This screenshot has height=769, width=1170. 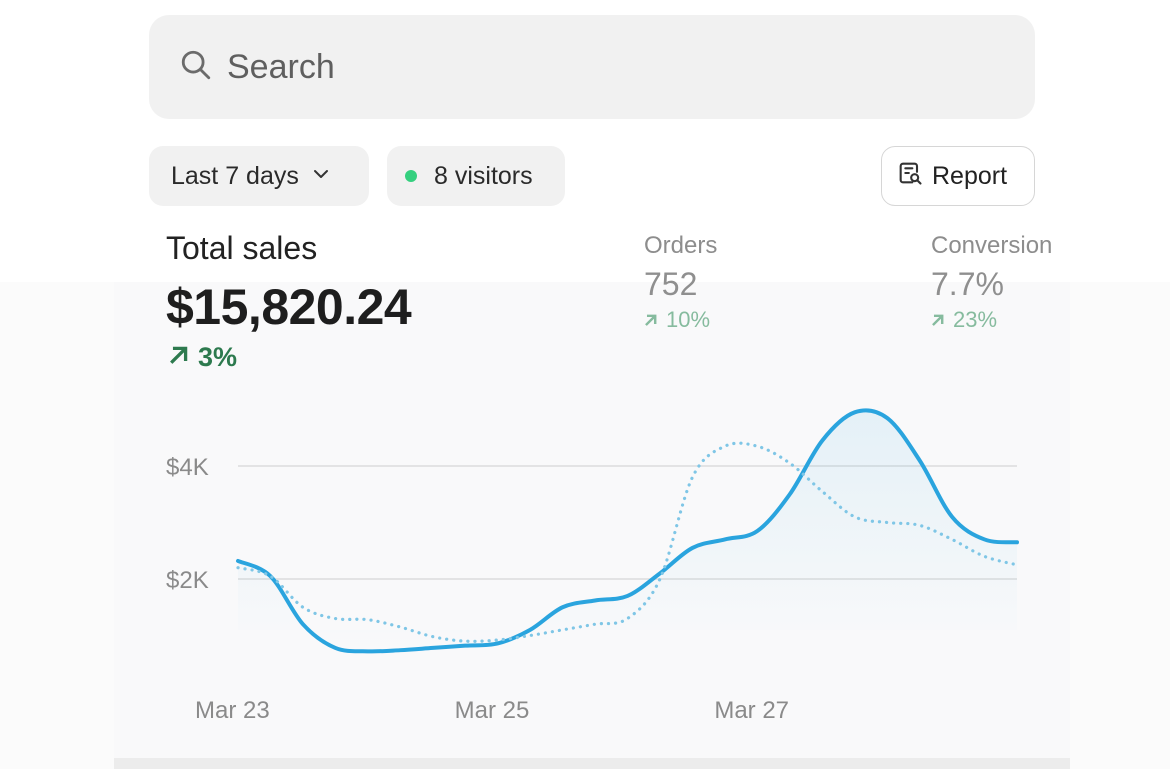 I want to click on conversion-change: 23%, so click(x=991, y=320).